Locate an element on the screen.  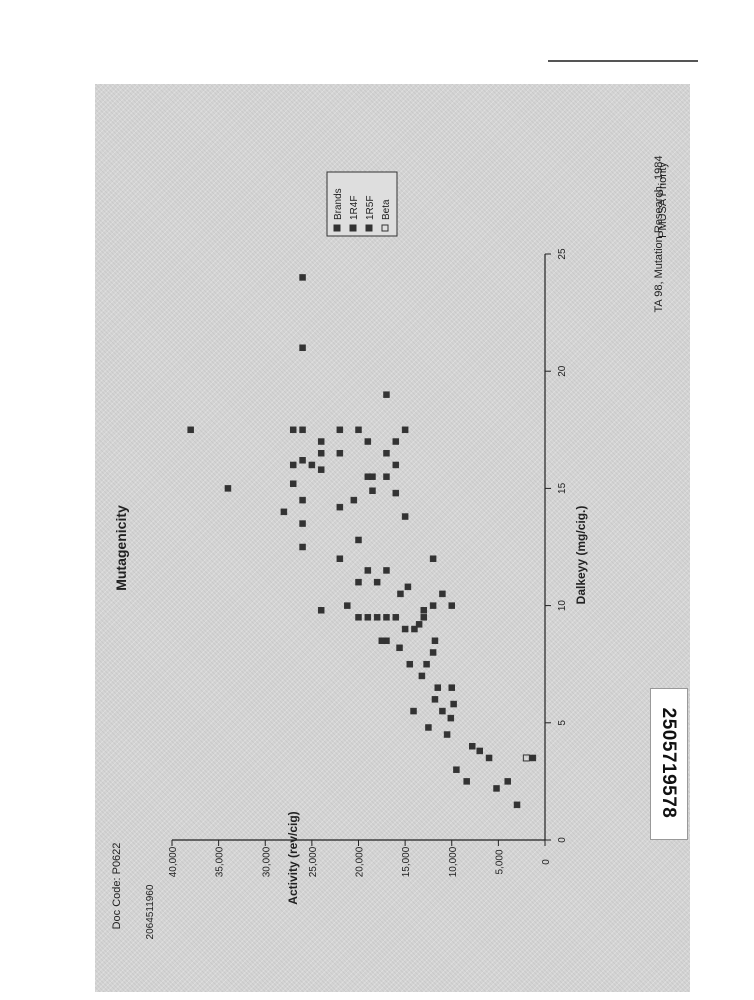
bates-number-side: 2064511960 is located at coordinates (150, 911).